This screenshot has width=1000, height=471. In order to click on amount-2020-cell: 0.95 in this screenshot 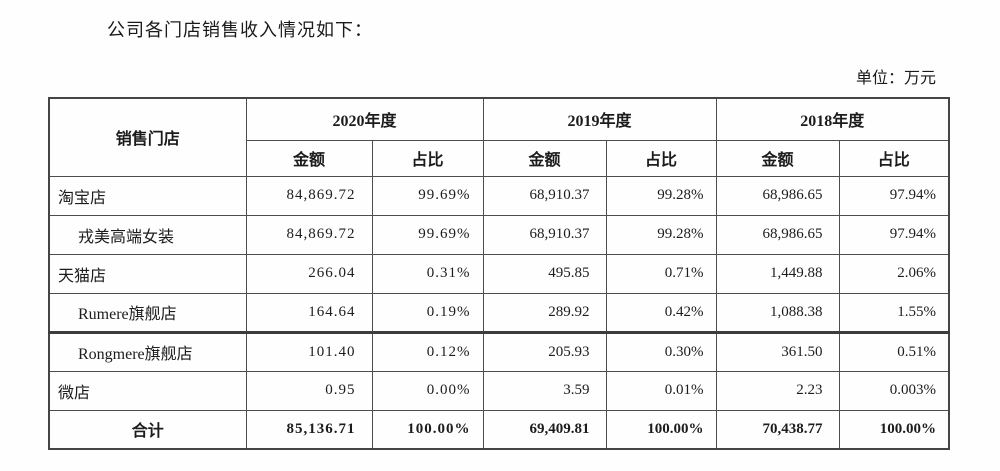, I will do `click(309, 390)`.